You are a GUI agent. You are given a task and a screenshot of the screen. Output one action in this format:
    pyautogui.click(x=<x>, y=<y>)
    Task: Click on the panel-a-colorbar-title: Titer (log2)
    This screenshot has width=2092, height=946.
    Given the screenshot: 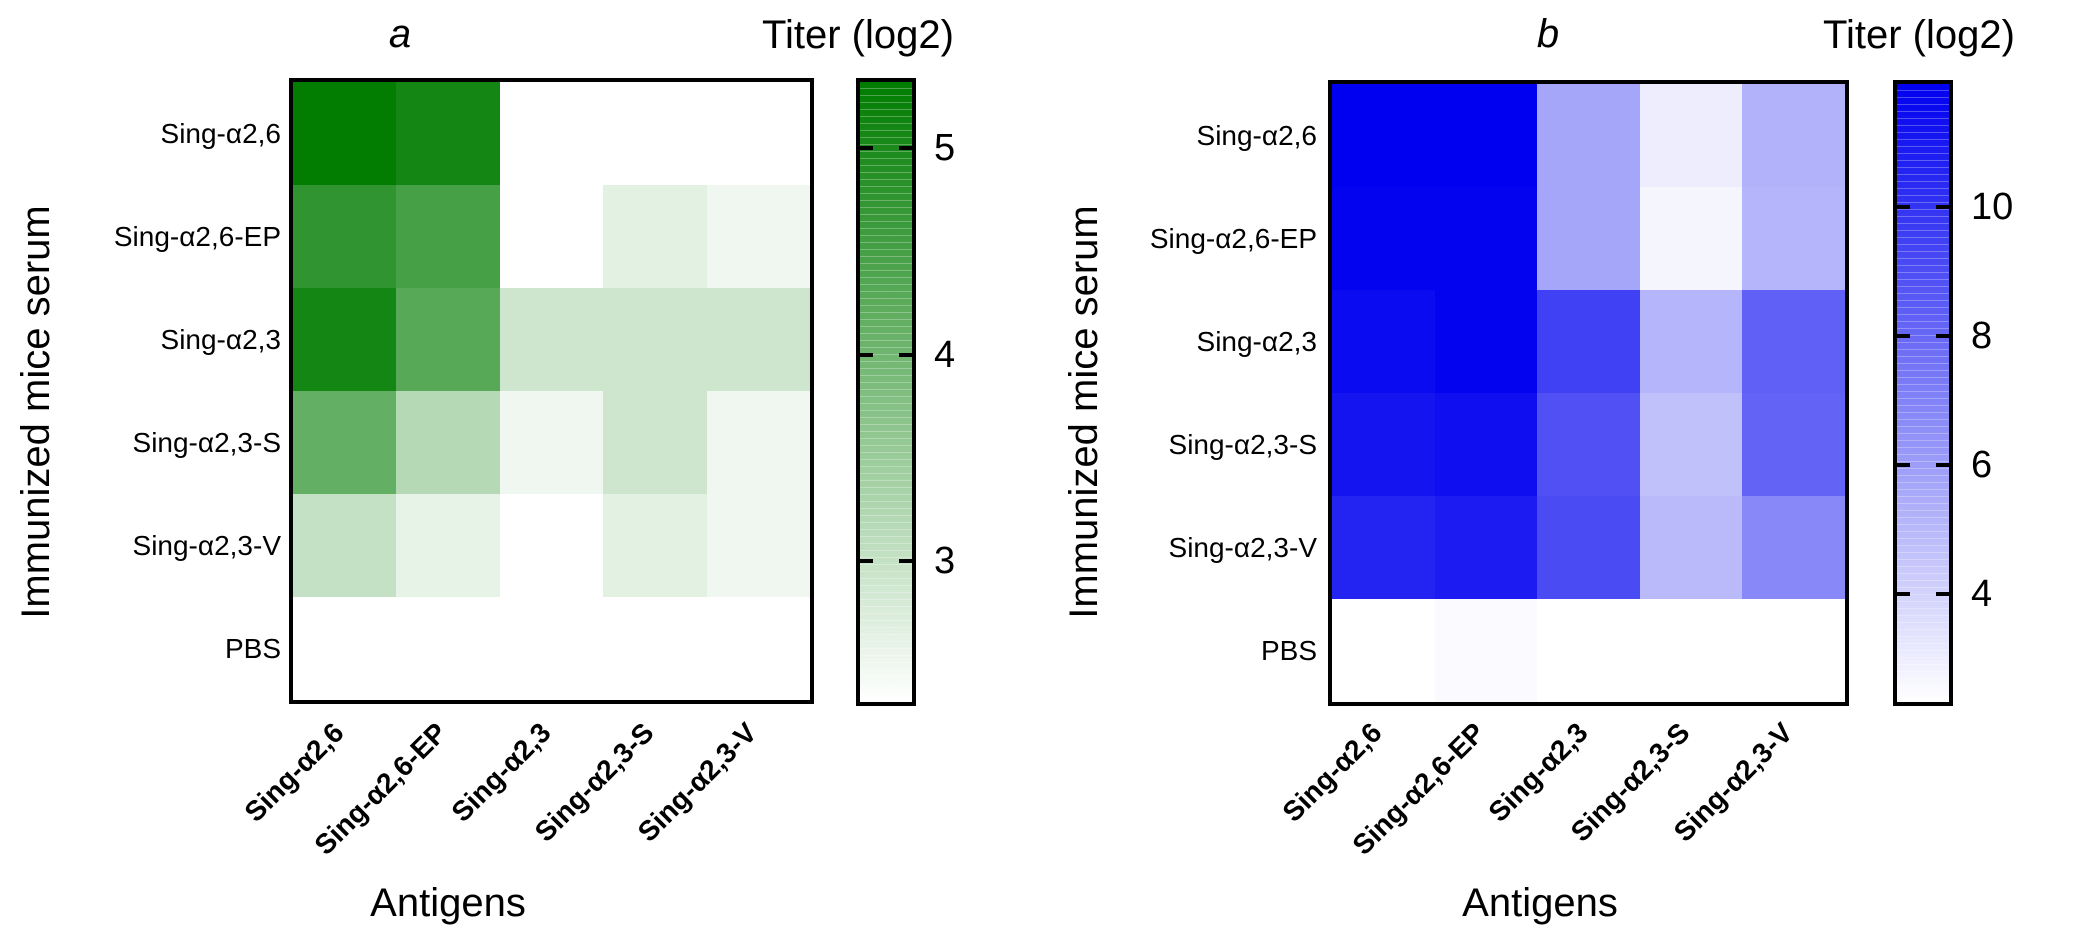 What is the action you would take?
    pyautogui.click(x=858, y=35)
    